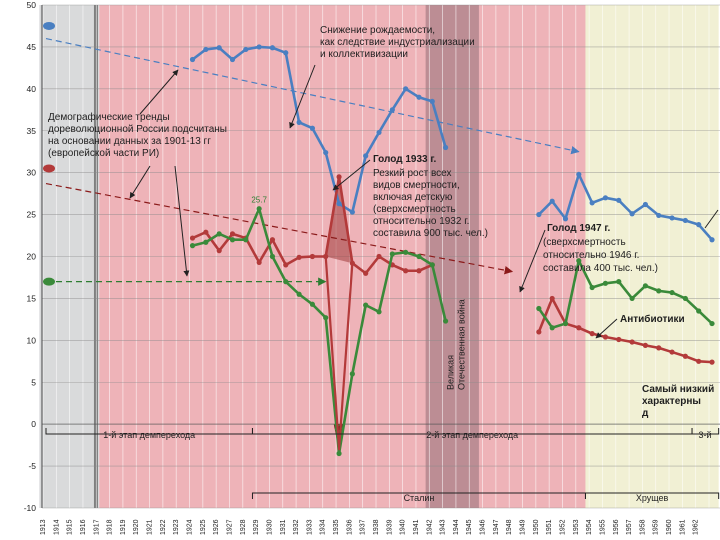 The image size is (720, 540). What do you see at coordinates (33, 382) in the screenshot?
I see `y-tick-label: 5` at bounding box center [33, 382].